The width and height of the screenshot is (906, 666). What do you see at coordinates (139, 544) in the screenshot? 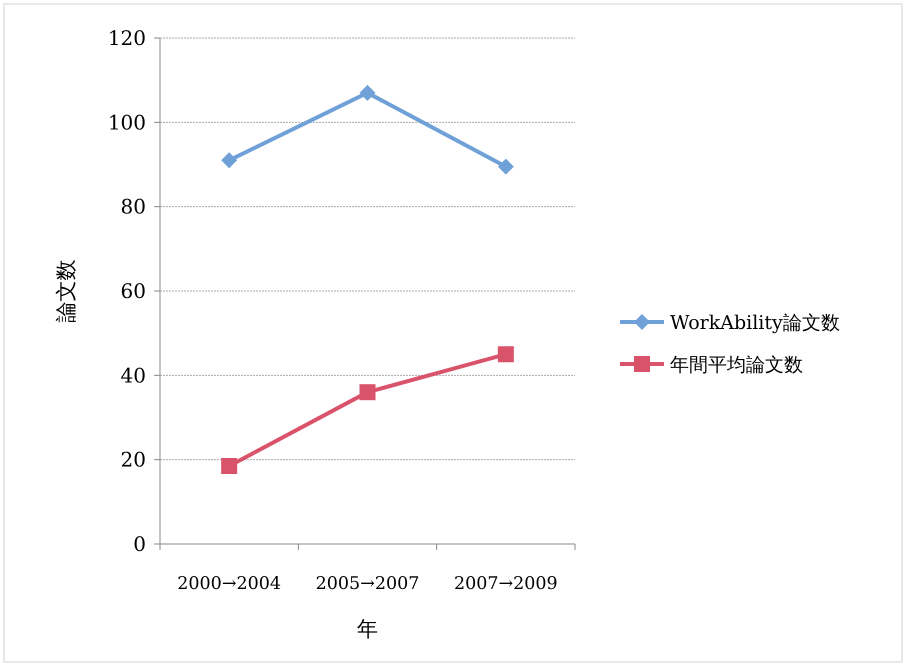
I see `y-tick-label: 0` at bounding box center [139, 544].